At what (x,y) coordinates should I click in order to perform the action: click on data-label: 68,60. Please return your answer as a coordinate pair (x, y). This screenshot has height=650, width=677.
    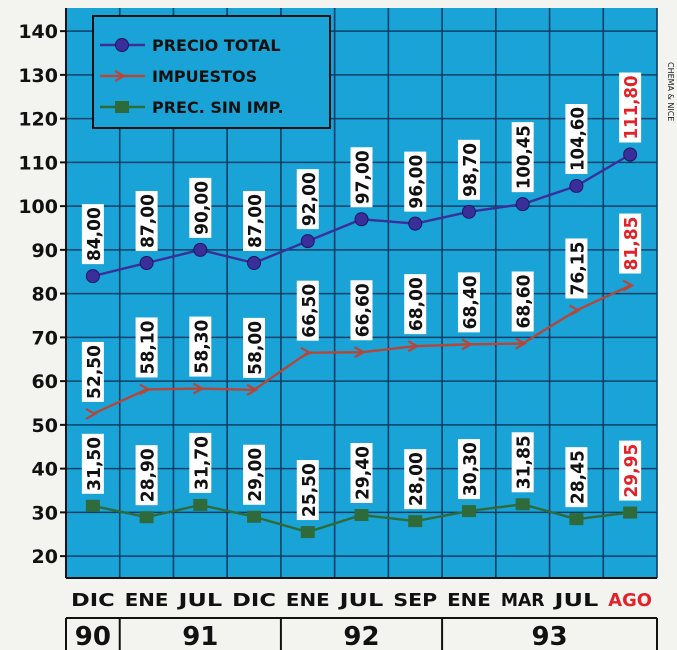
    Looking at the image, I should click on (524, 302).